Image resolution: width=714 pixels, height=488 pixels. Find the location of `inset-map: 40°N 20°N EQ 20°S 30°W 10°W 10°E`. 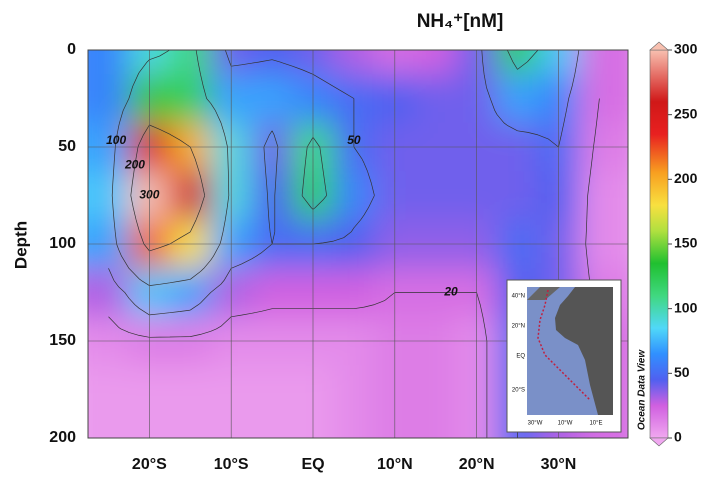

inset-map: 40°N 20°N EQ 20°S 30°W 10°W 10°E is located at coordinates (564, 356).